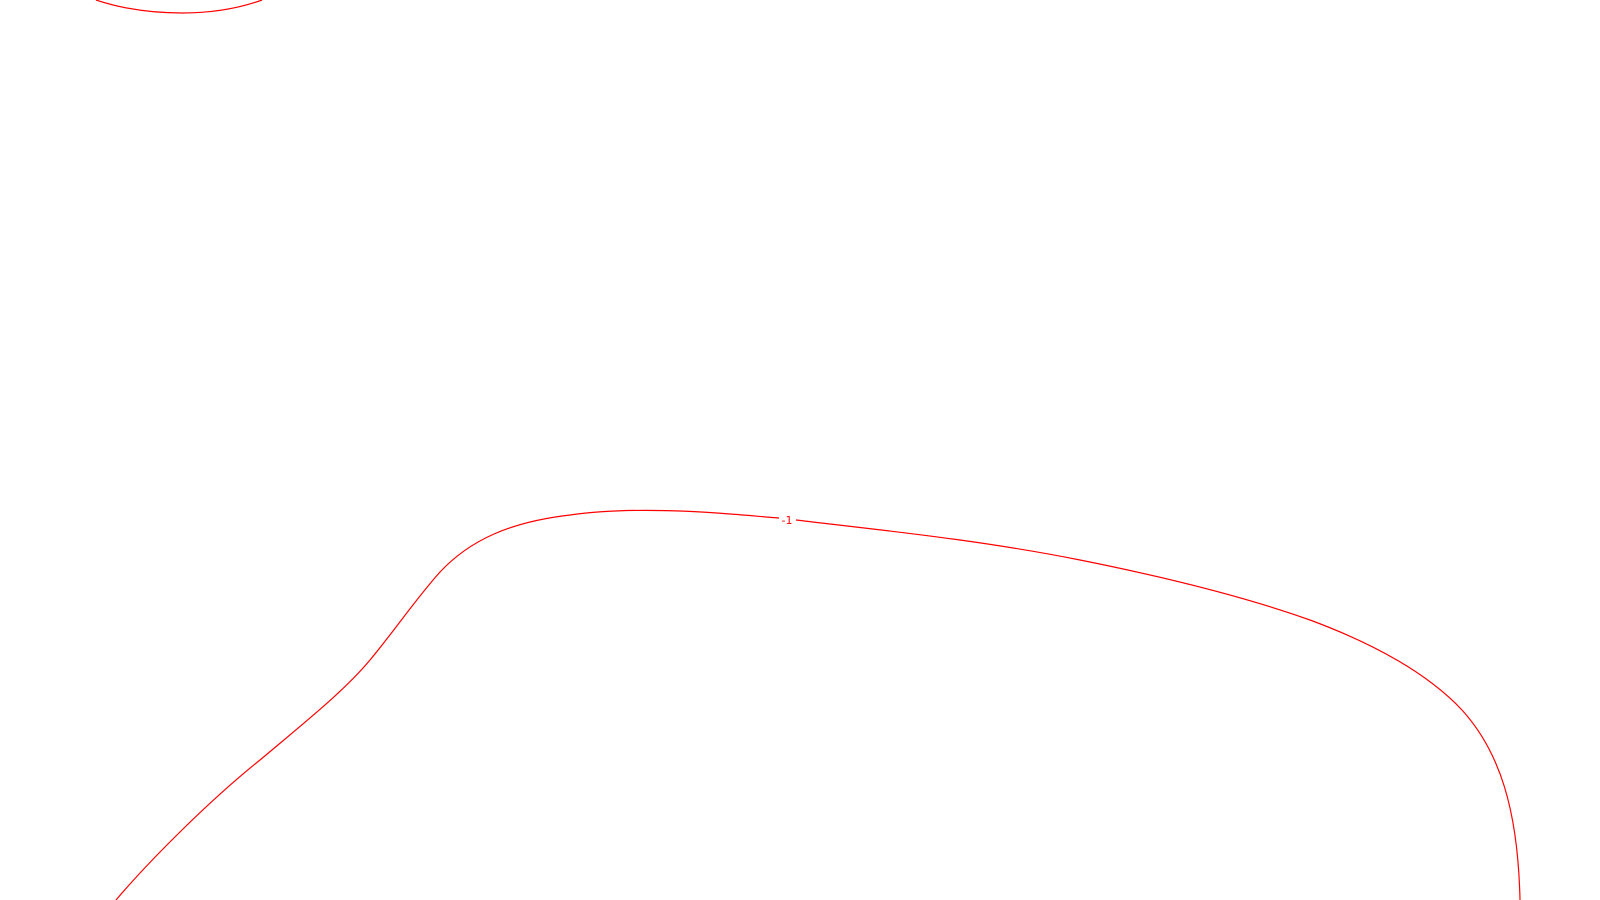 This screenshot has height=900, width=1600. Describe the element at coordinates (179, 7) in the screenshot. I see `contour-line-top-left-arc` at that location.